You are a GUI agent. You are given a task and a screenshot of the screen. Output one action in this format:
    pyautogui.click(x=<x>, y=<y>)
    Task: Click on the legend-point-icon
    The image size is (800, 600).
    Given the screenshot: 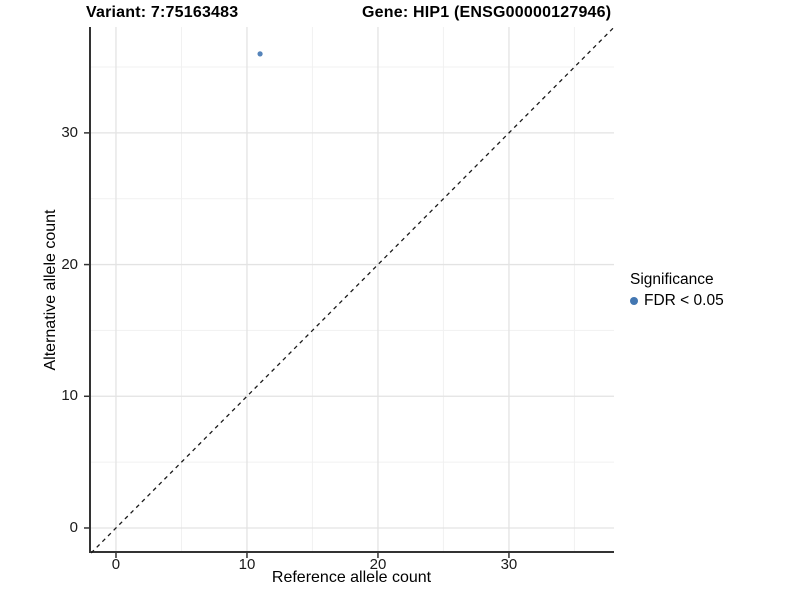 What is the action you would take?
    pyautogui.click(x=634, y=301)
    